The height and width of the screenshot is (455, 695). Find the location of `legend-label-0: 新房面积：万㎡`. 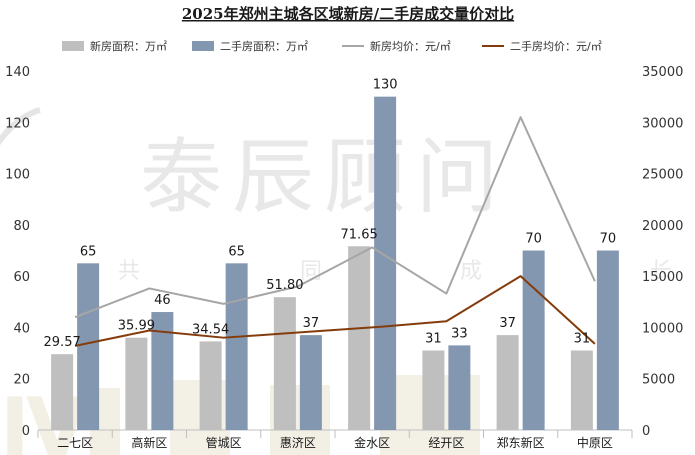

legend-label-0: 新房面积：万㎡ is located at coordinates (128, 46).